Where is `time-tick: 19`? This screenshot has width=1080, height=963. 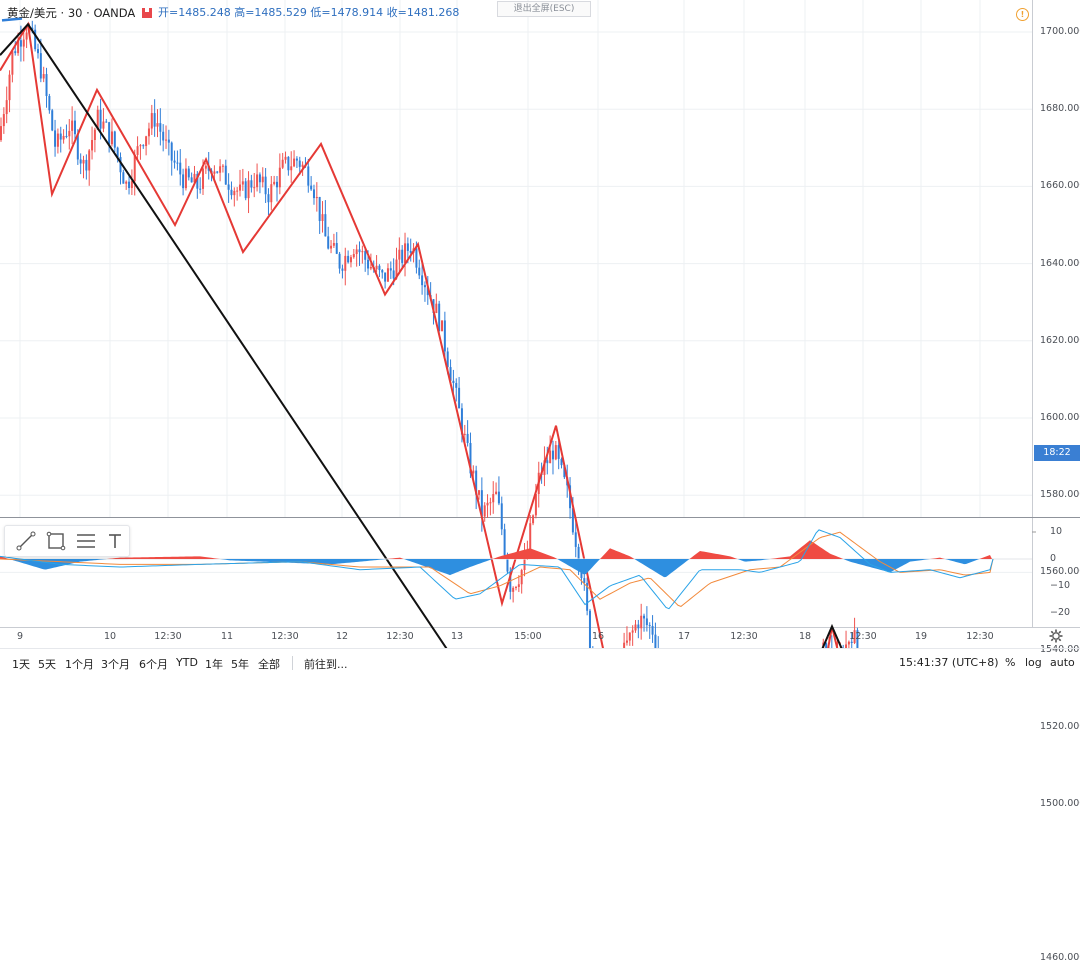
time-tick: 19 is located at coordinates (921, 636).